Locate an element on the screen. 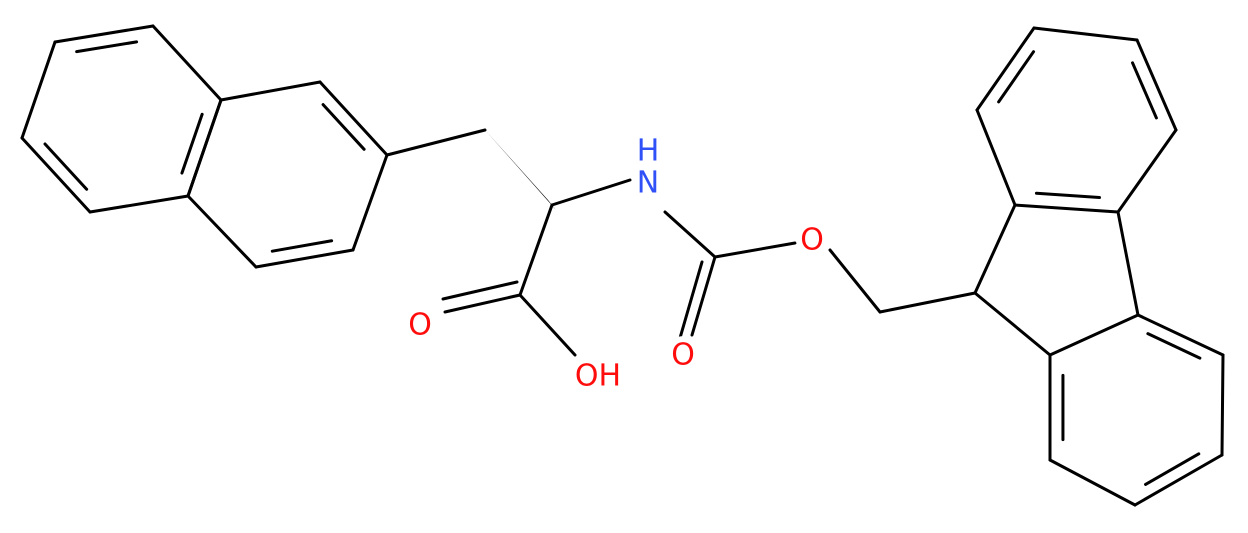  atom-label: N is located at coordinates (648, 183).